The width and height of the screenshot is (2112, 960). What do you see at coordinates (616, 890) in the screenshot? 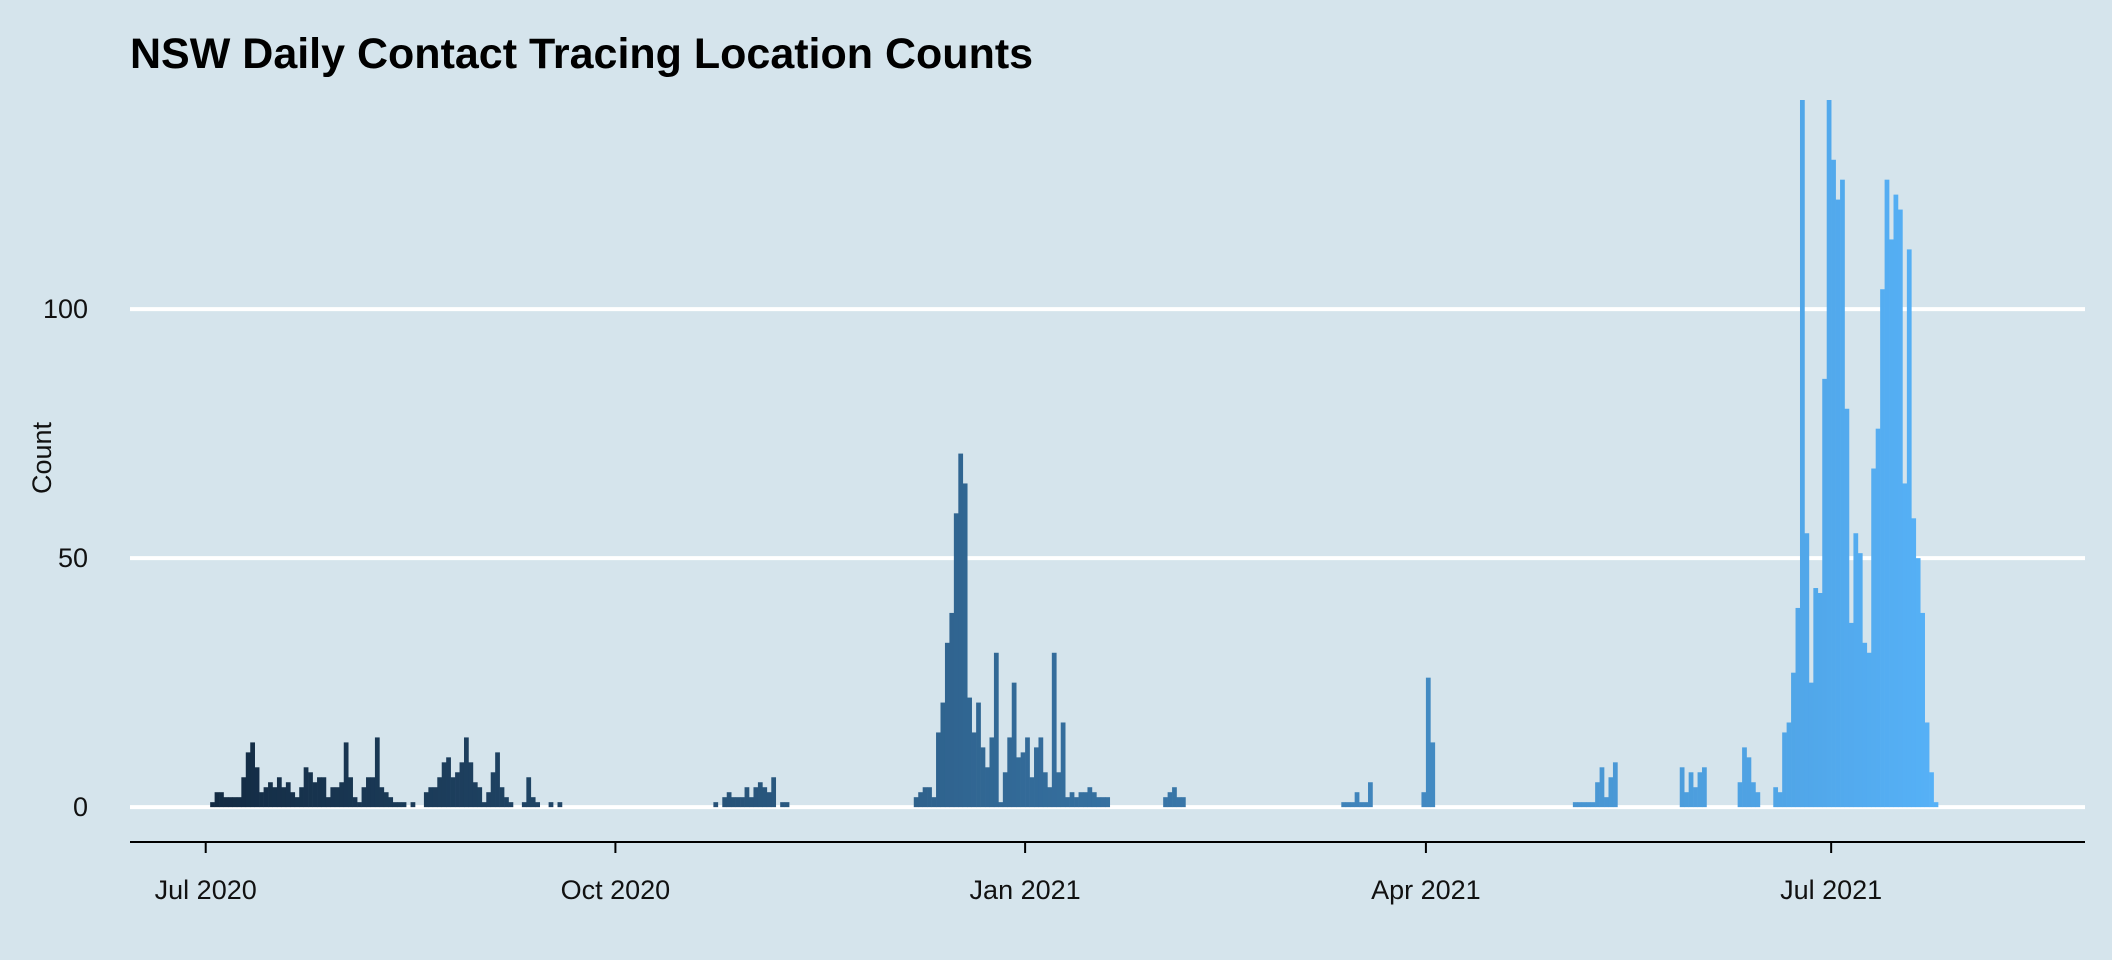
I see `x-tick-label: Oct 2020` at bounding box center [616, 890].